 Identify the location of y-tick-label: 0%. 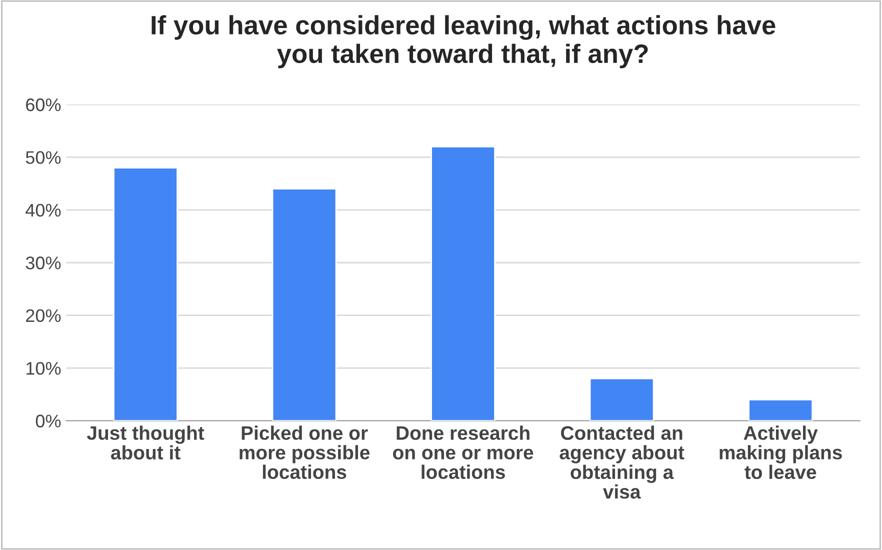
(48, 421).